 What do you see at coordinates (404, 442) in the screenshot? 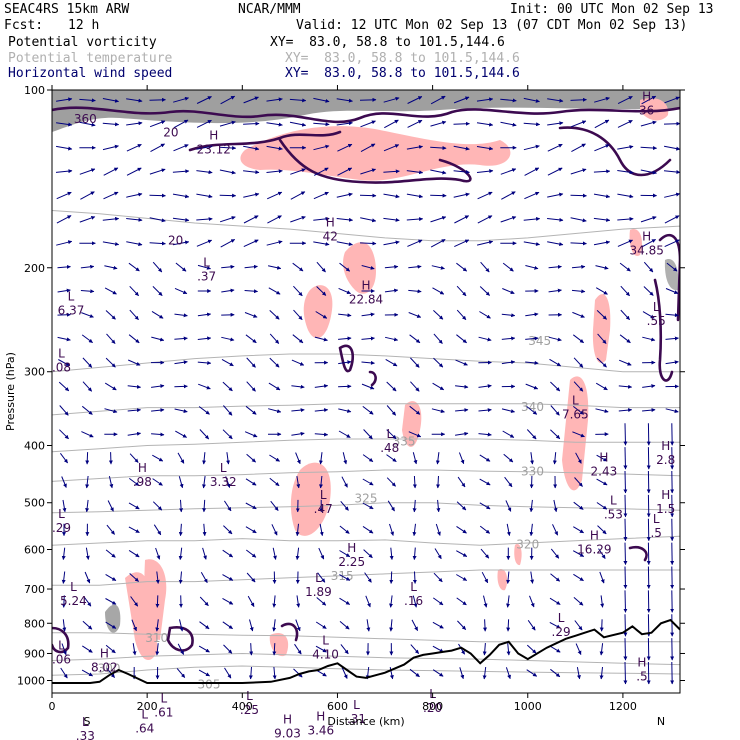
I see `theta-contour-label: 335` at bounding box center [404, 442].